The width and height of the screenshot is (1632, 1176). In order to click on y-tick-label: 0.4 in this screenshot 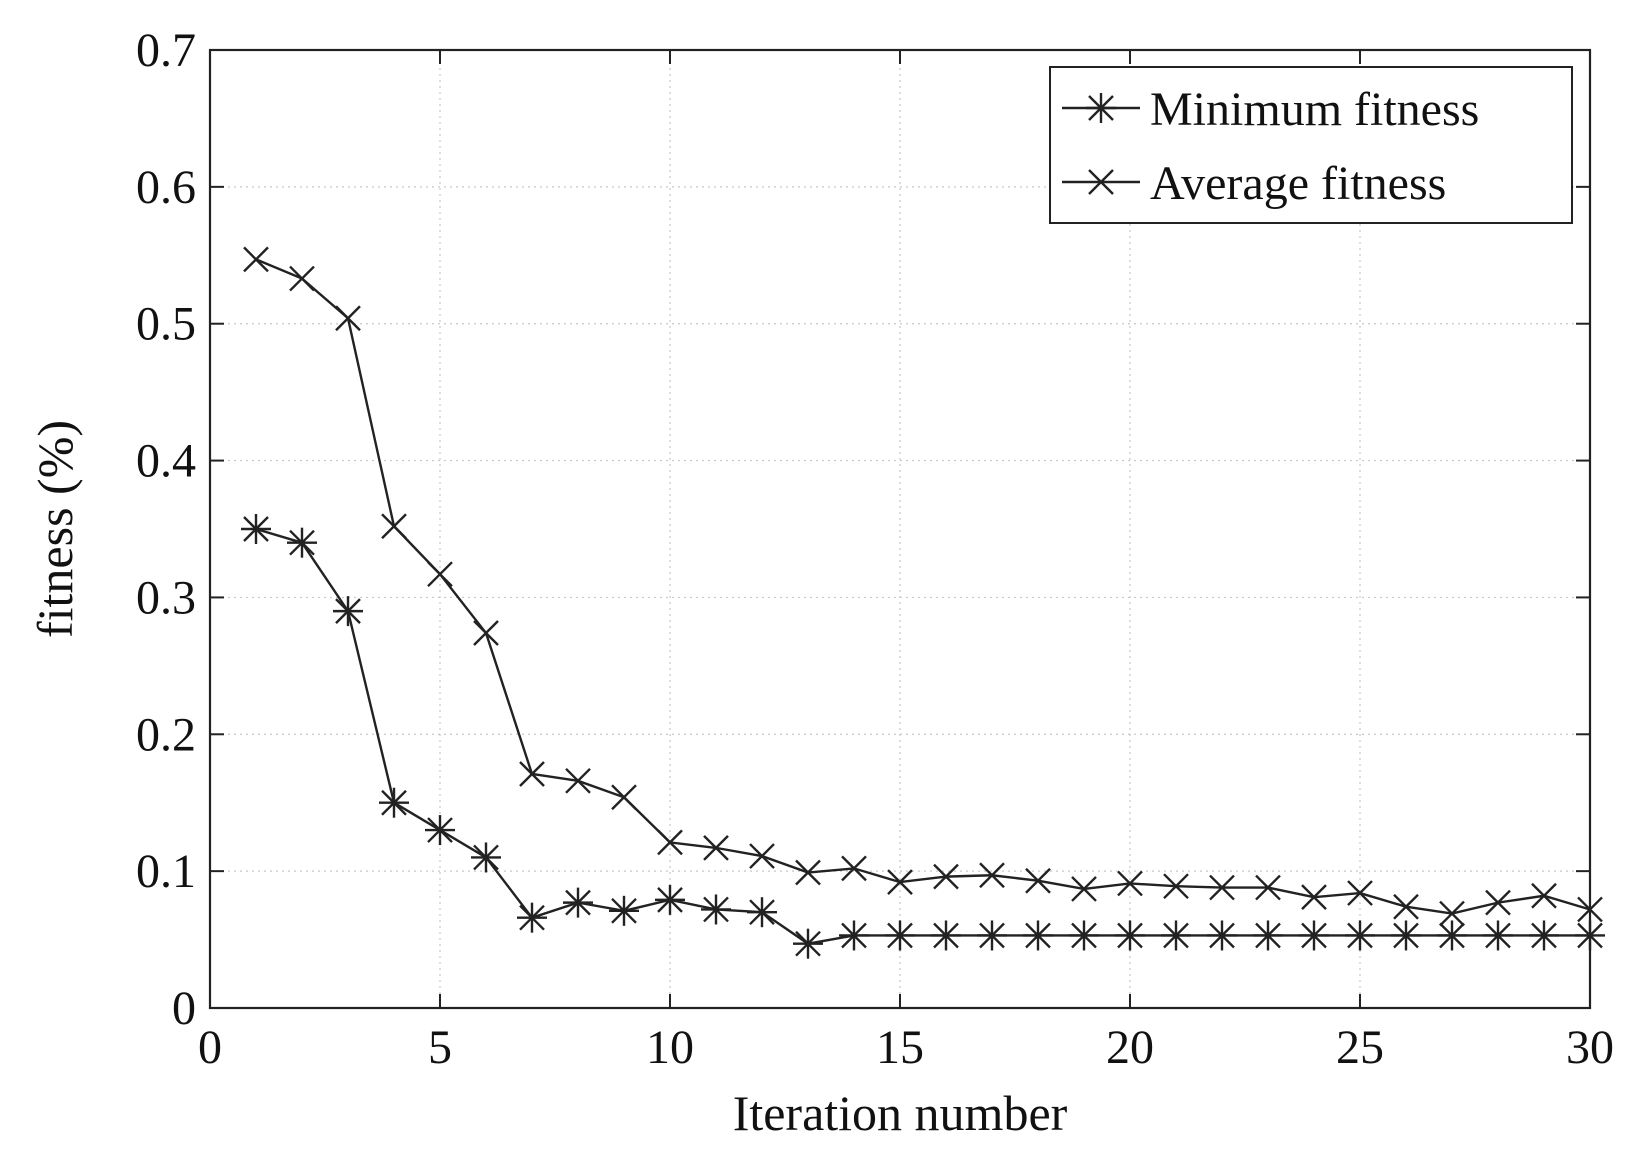, I will do `click(166, 461)`.